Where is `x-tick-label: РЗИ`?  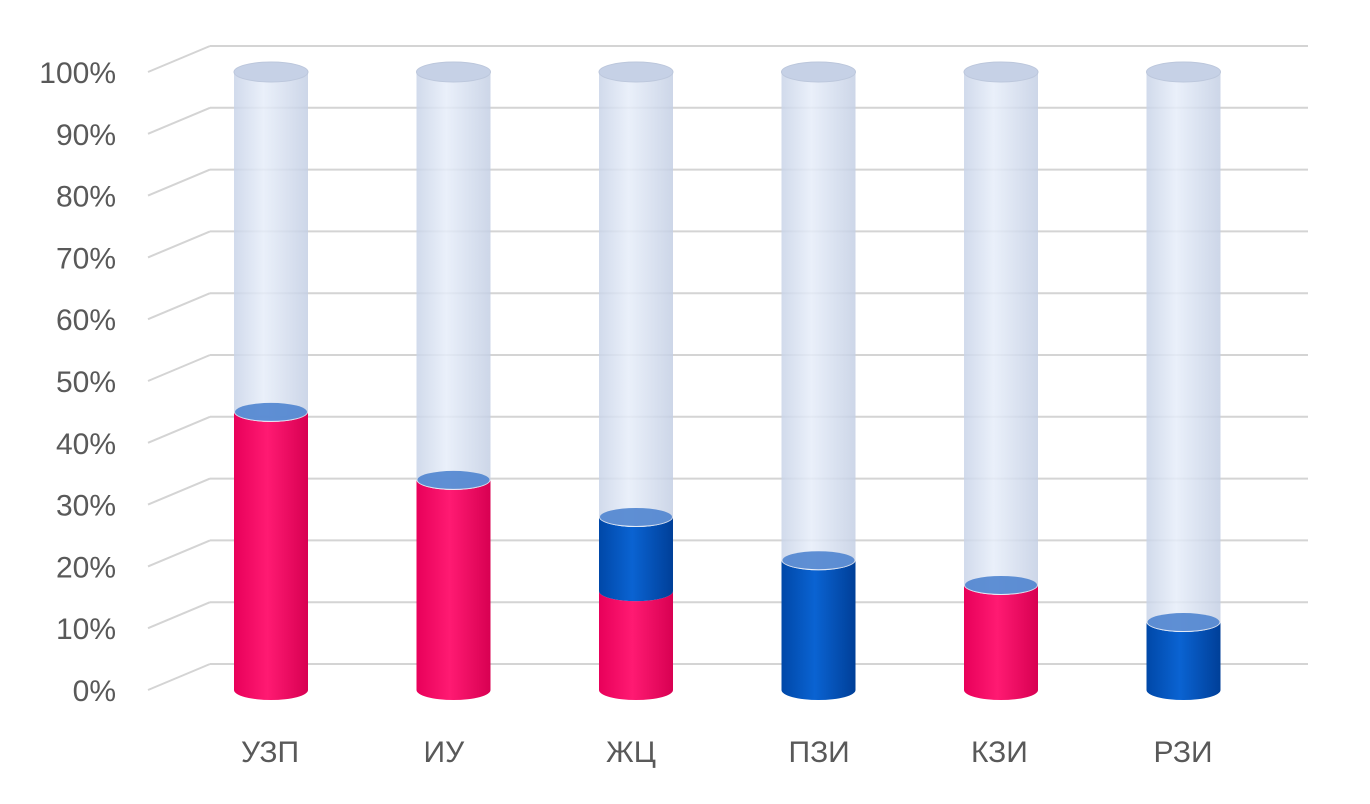
x-tick-label: РЗИ is located at coordinates (1183, 752).